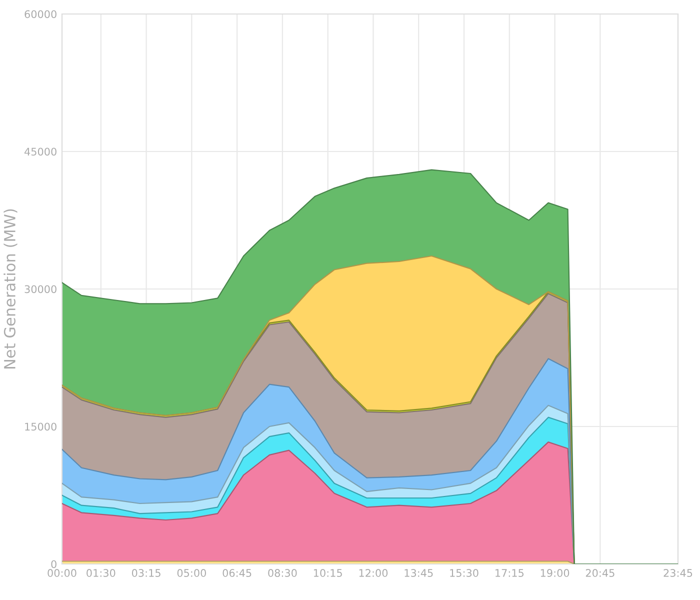  What do you see at coordinates (418, 573) in the screenshot?
I see `x-tick-label: 13:45` at bounding box center [418, 573].